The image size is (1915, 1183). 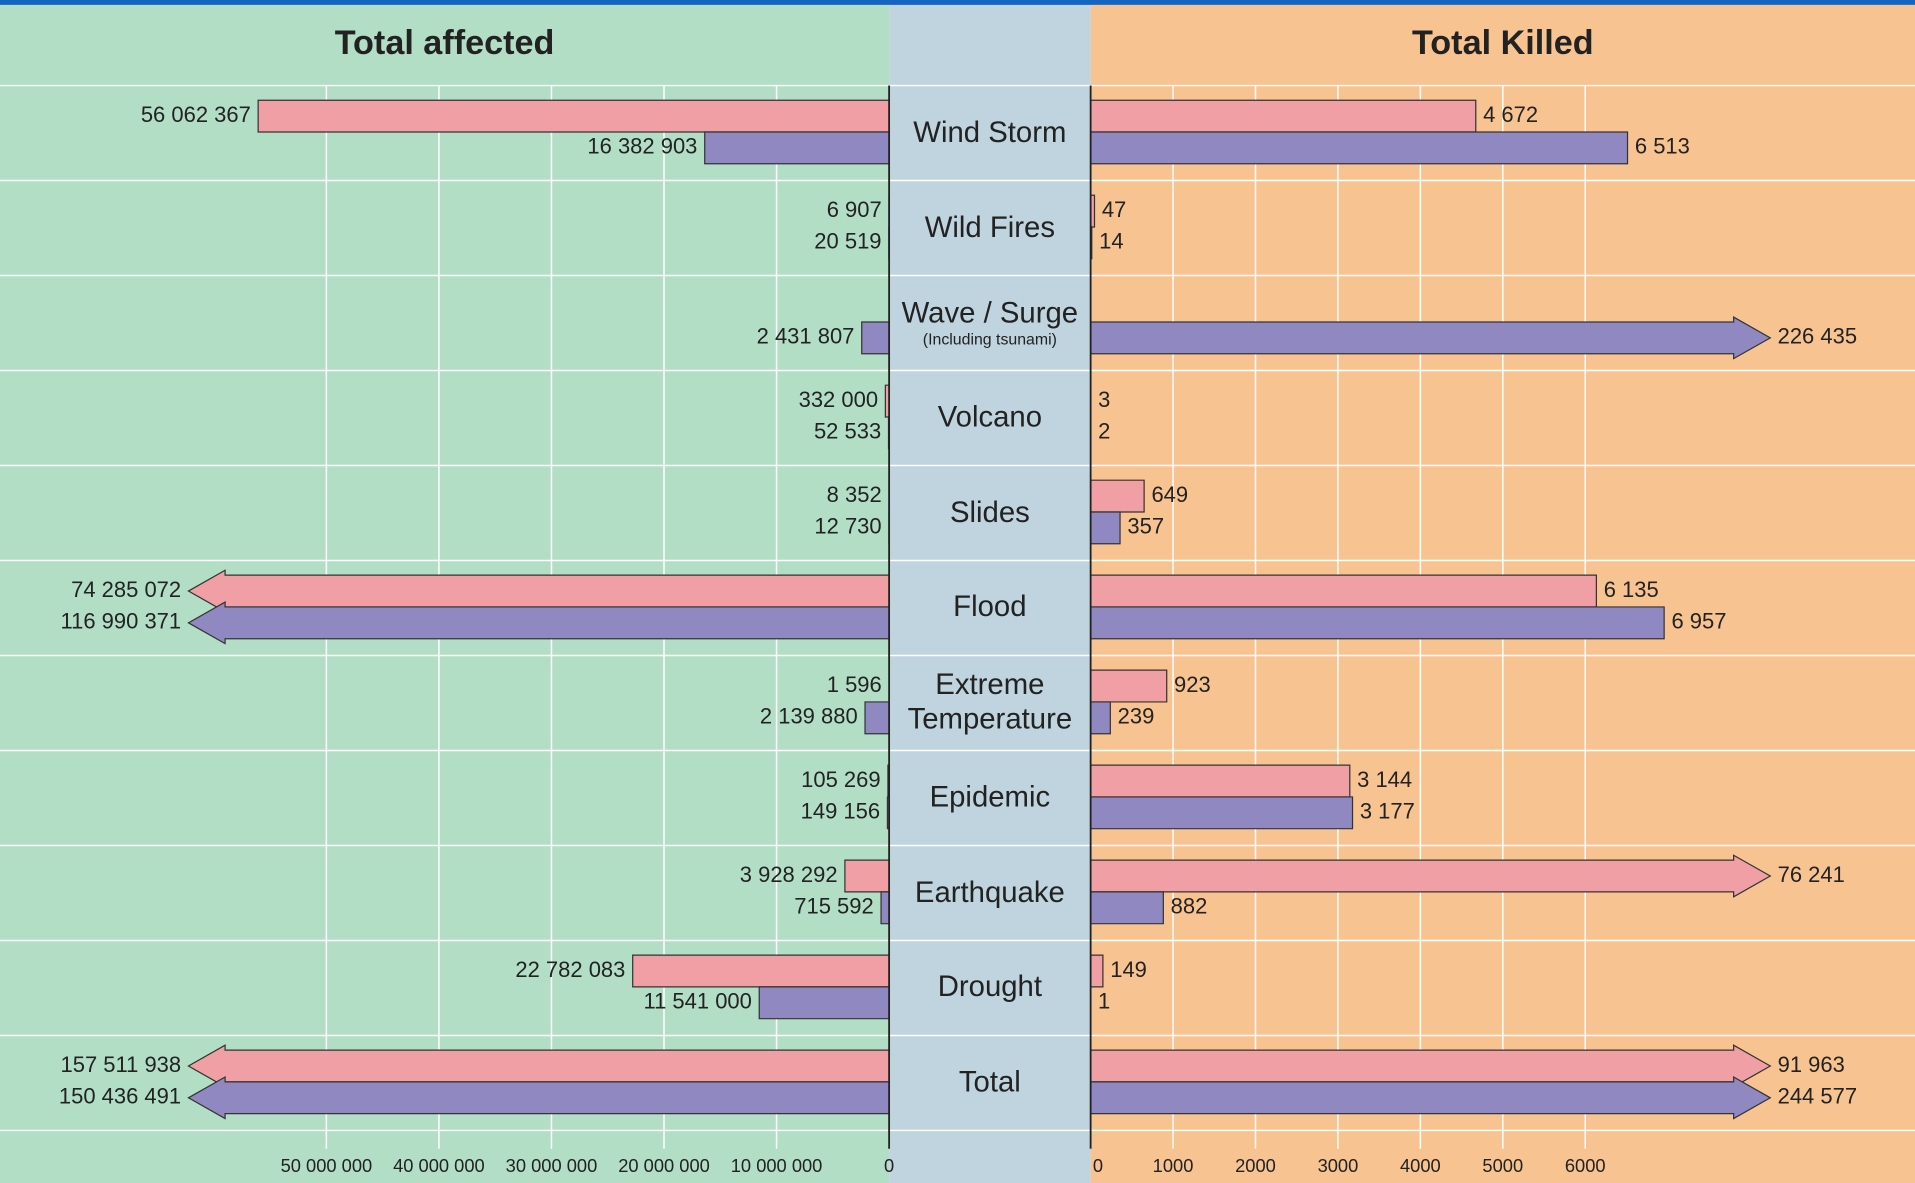 I want to click on category-label: Wild Fires, so click(x=989, y=227).